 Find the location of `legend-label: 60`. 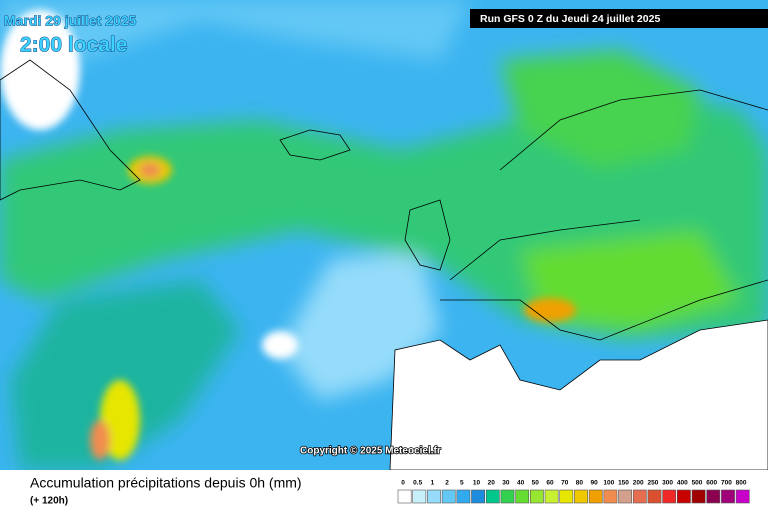

legend-label: 60 is located at coordinates (550, 483).